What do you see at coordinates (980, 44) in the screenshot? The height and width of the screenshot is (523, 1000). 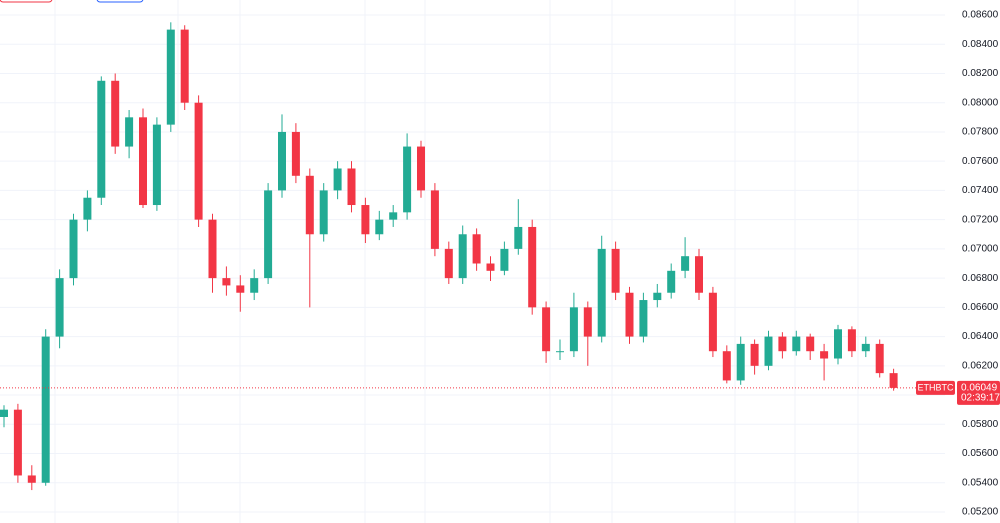 I see `y-tick-label: 0.08400` at bounding box center [980, 44].